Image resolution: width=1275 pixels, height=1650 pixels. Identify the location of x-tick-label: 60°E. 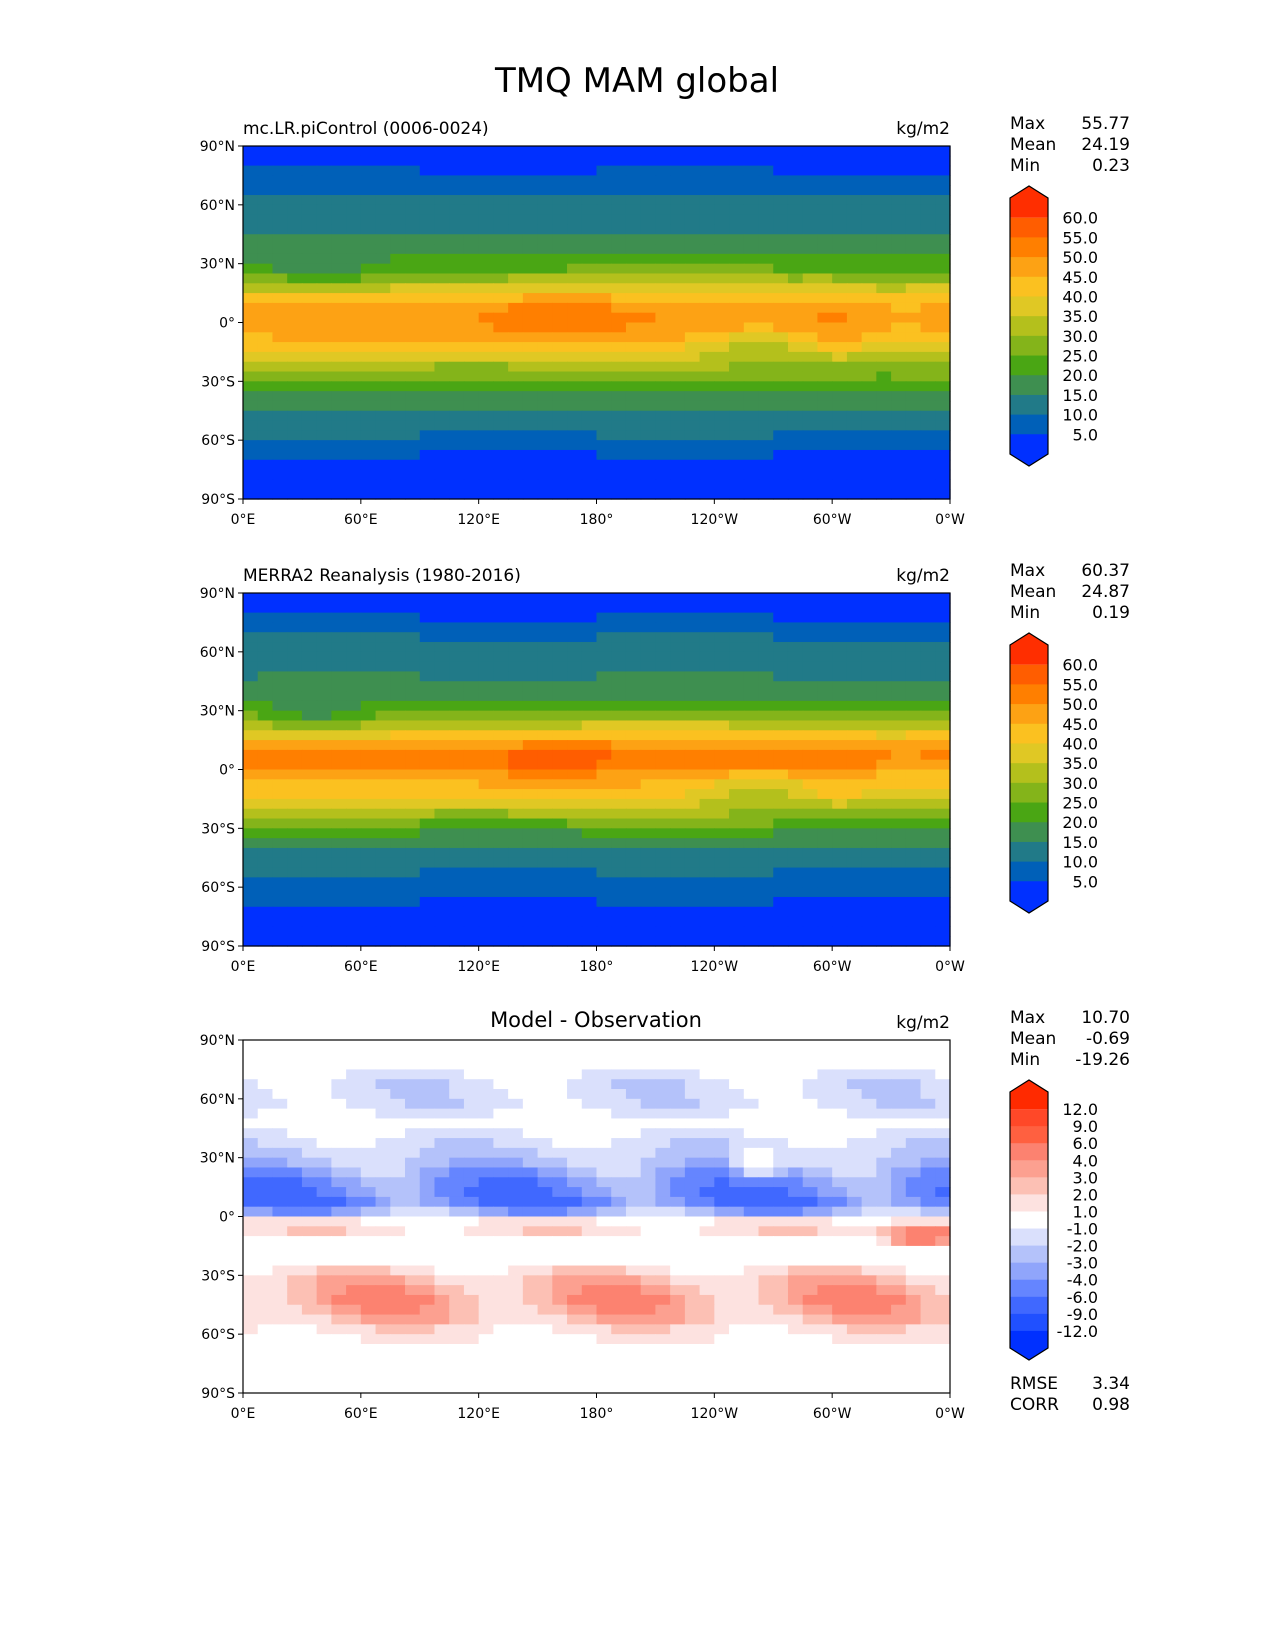
(361, 520).